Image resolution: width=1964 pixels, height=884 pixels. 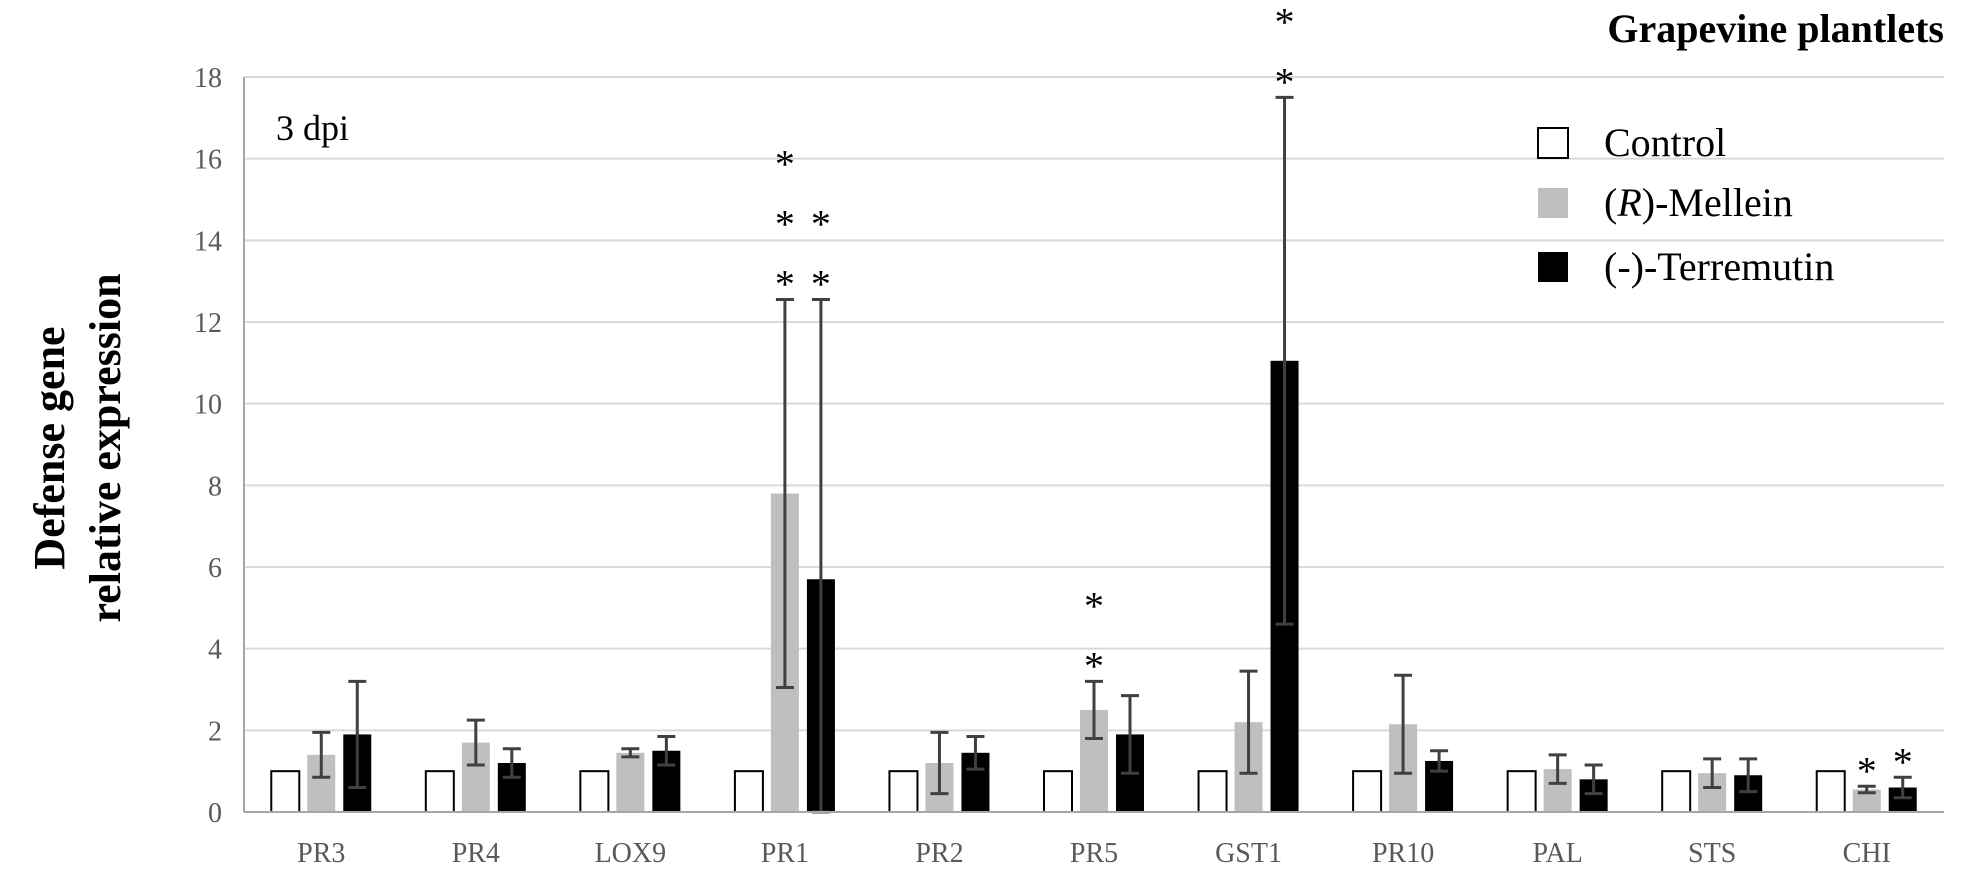 What do you see at coordinates (215, 813) in the screenshot?
I see `y-tick-label: 0` at bounding box center [215, 813].